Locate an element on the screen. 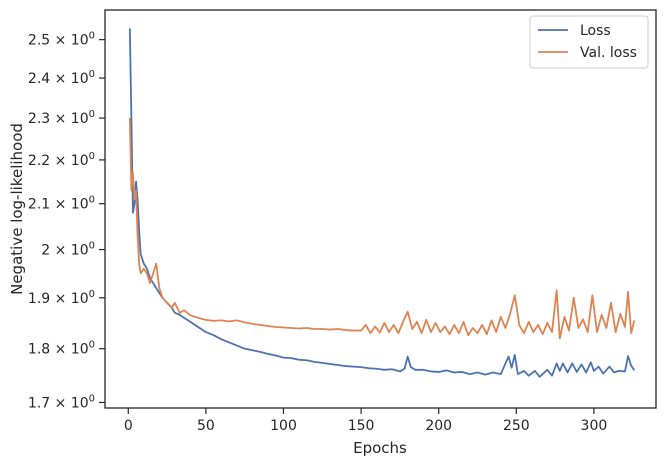 The image size is (667, 464). legend-label-loss: Loss is located at coordinates (595, 31).